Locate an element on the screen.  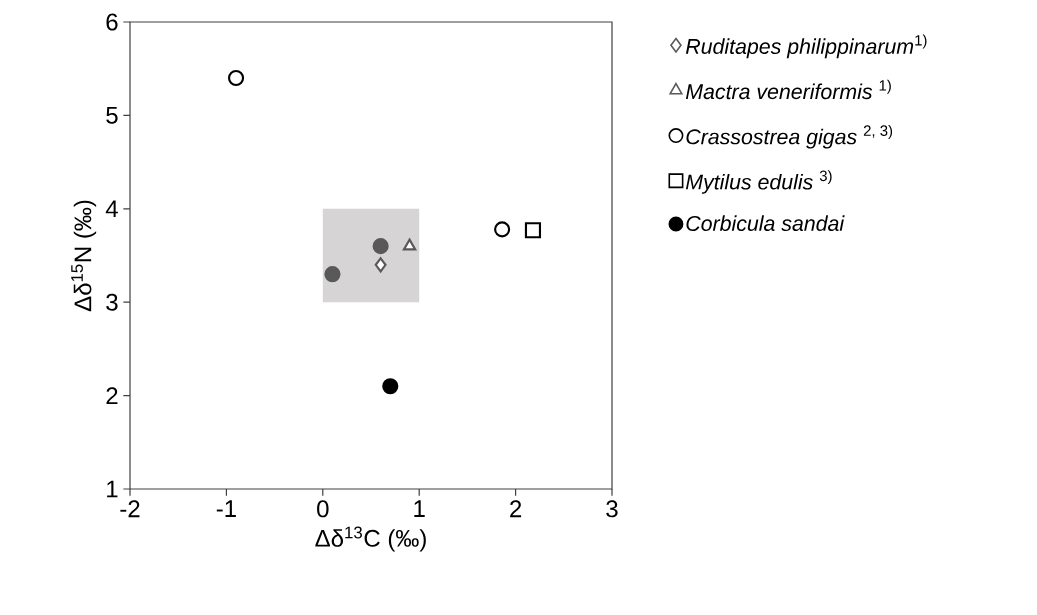
y-tick-label: 5 is located at coordinates (112, 115).